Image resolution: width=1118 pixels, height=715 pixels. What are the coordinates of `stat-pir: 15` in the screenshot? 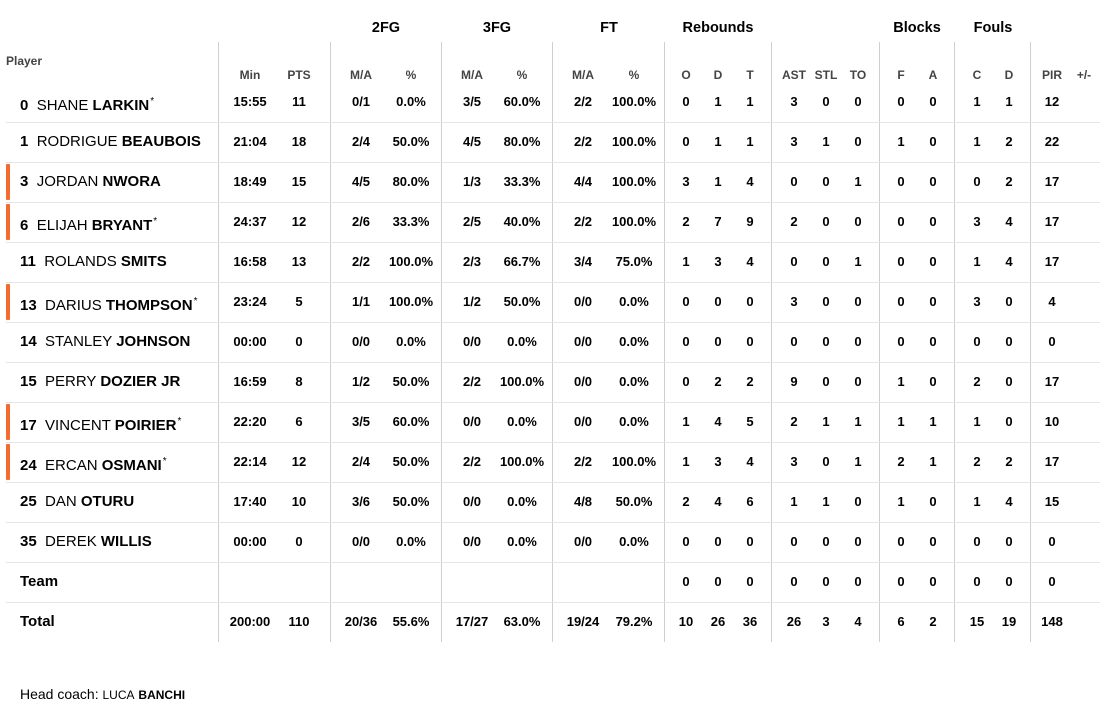 It's located at (1052, 501).